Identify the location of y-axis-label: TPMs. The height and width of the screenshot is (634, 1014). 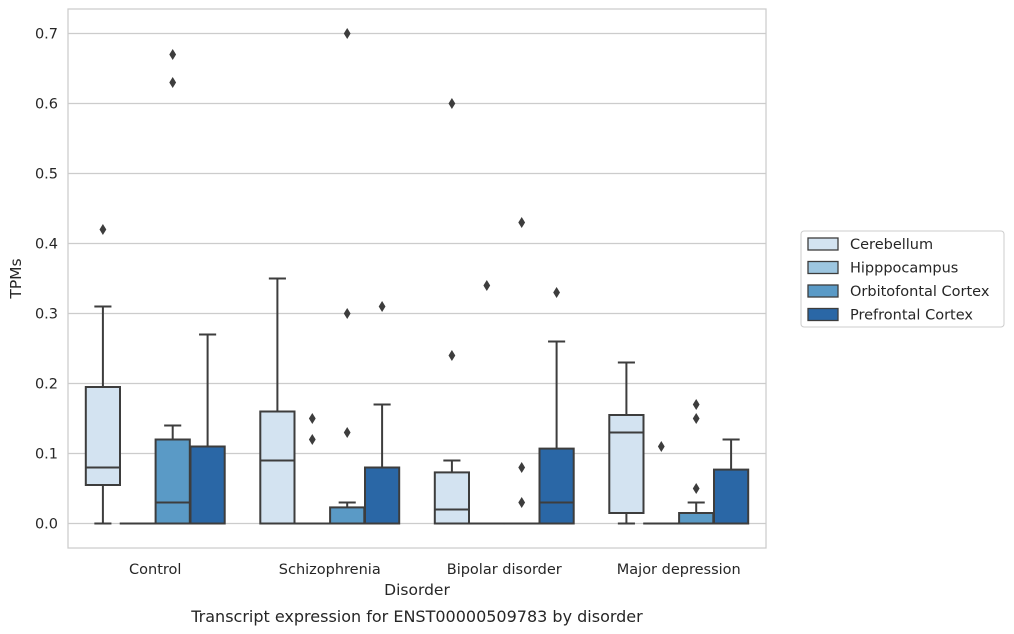
(16, 278).